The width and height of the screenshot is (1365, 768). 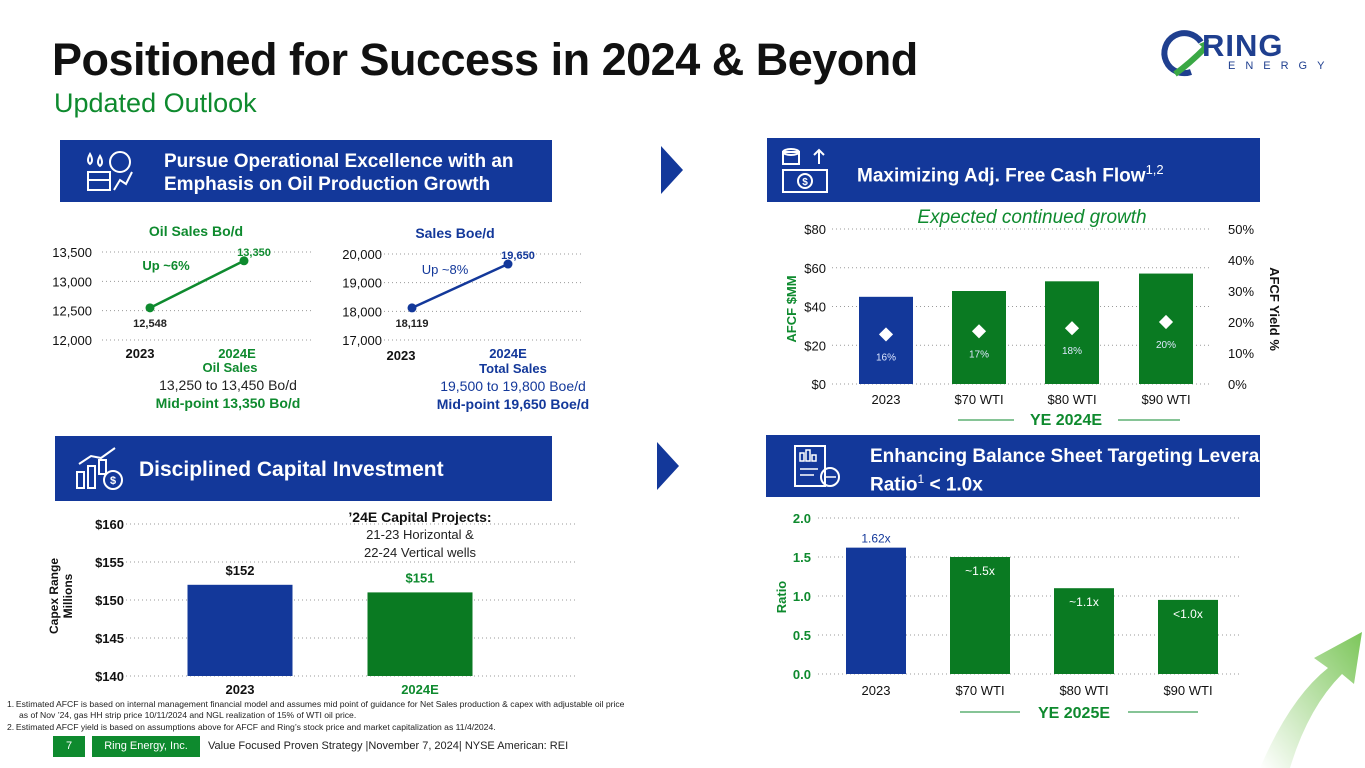 What do you see at coordinates (485, 59) in the screenshot?
I see `page-title: Positioned for Success in 2024 & Beyond` at bounding box center [485, 59].